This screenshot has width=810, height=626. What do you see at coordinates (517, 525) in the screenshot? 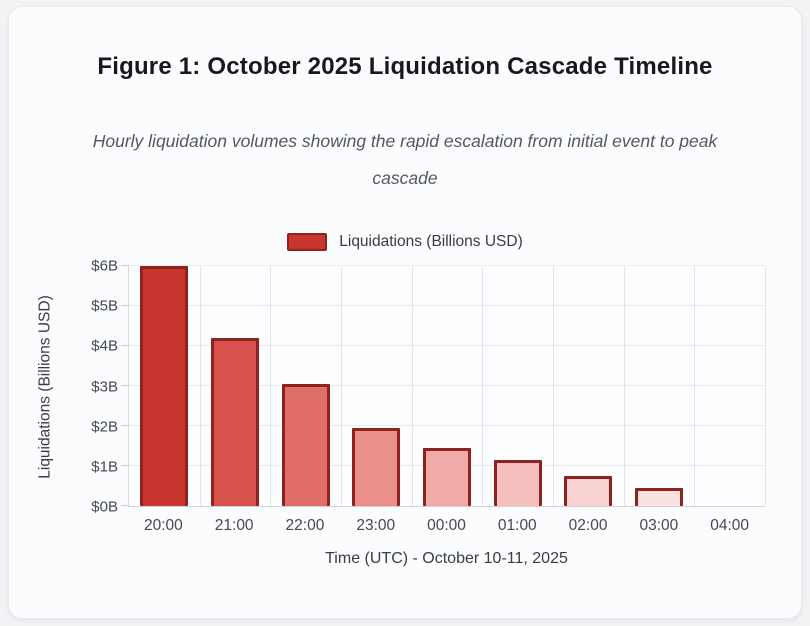
I see `x-tick-label: 01:00` at bounding box center [517, 525].